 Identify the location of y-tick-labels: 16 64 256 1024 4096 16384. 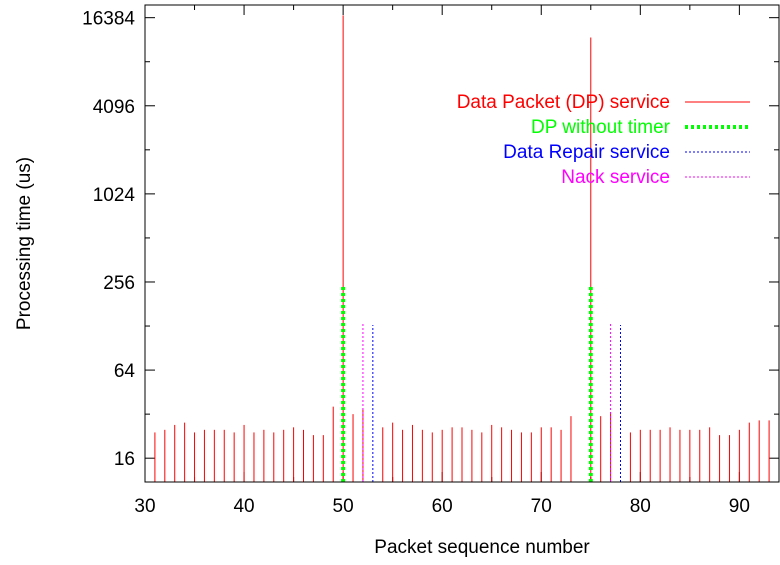
(108, 240).